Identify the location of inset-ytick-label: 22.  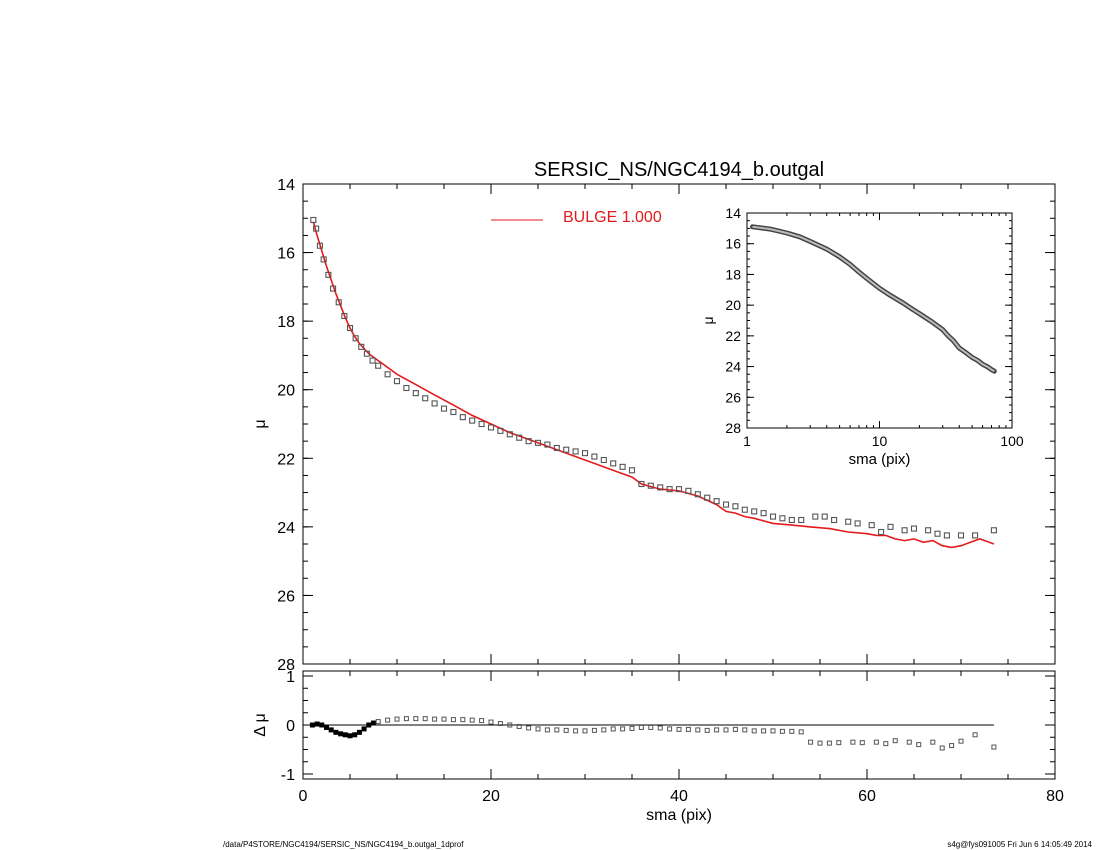
(733, 336).